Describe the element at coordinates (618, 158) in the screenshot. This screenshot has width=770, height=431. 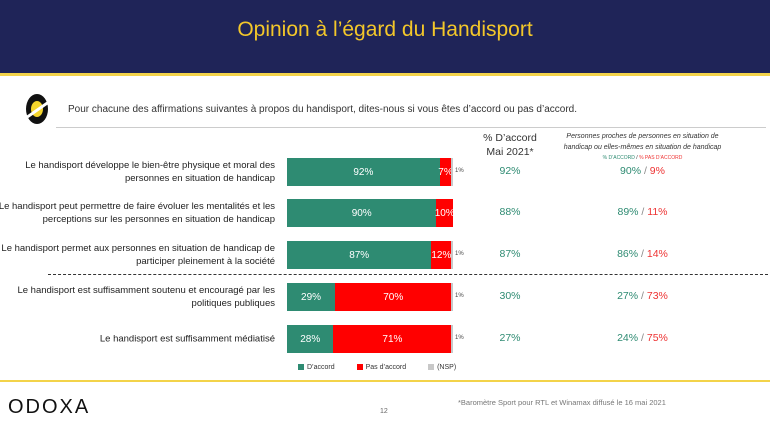
I see `col2-legend-agree: % D’ACCORD` at that location.